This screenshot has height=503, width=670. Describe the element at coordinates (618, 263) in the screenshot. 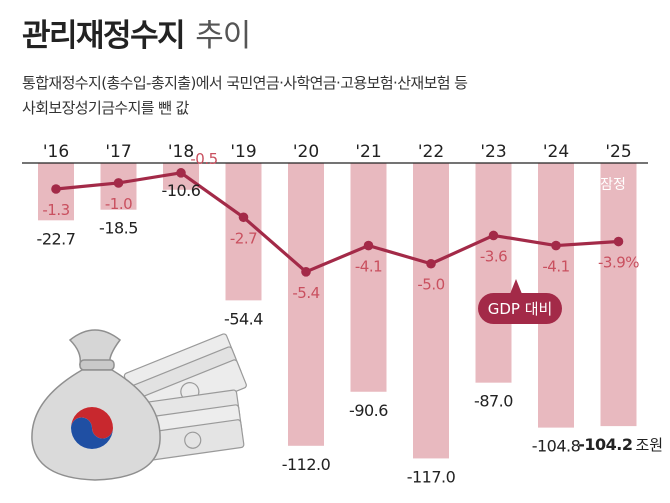

I see `pct-label-9: -3.9%` at that location.